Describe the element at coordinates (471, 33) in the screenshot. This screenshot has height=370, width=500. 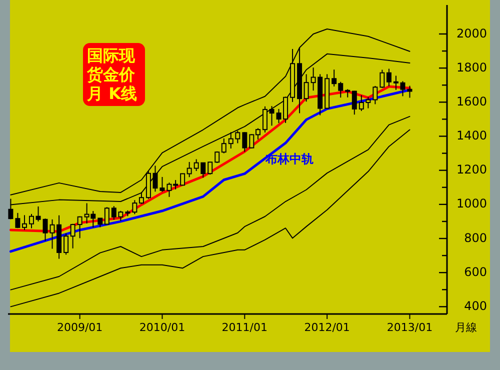
I see `y-tick-label: 2000` at that location.